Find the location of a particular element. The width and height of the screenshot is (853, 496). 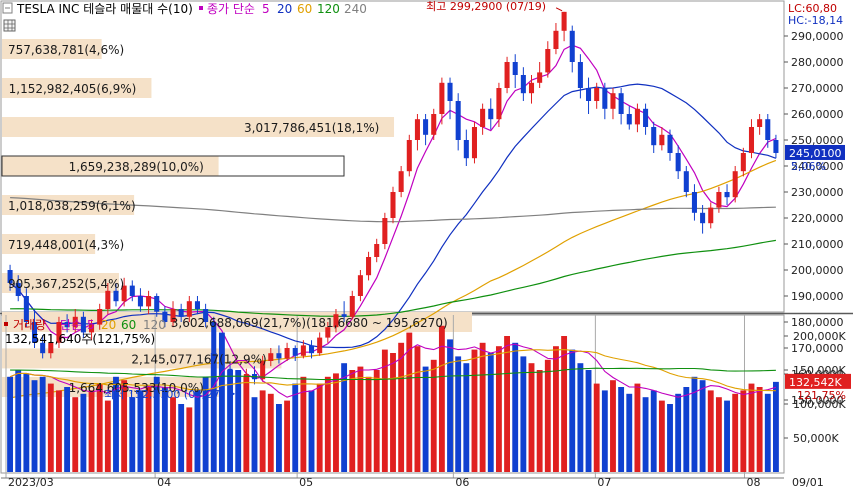

volume-ma-5: 5 is located at coordinates (91, 325).